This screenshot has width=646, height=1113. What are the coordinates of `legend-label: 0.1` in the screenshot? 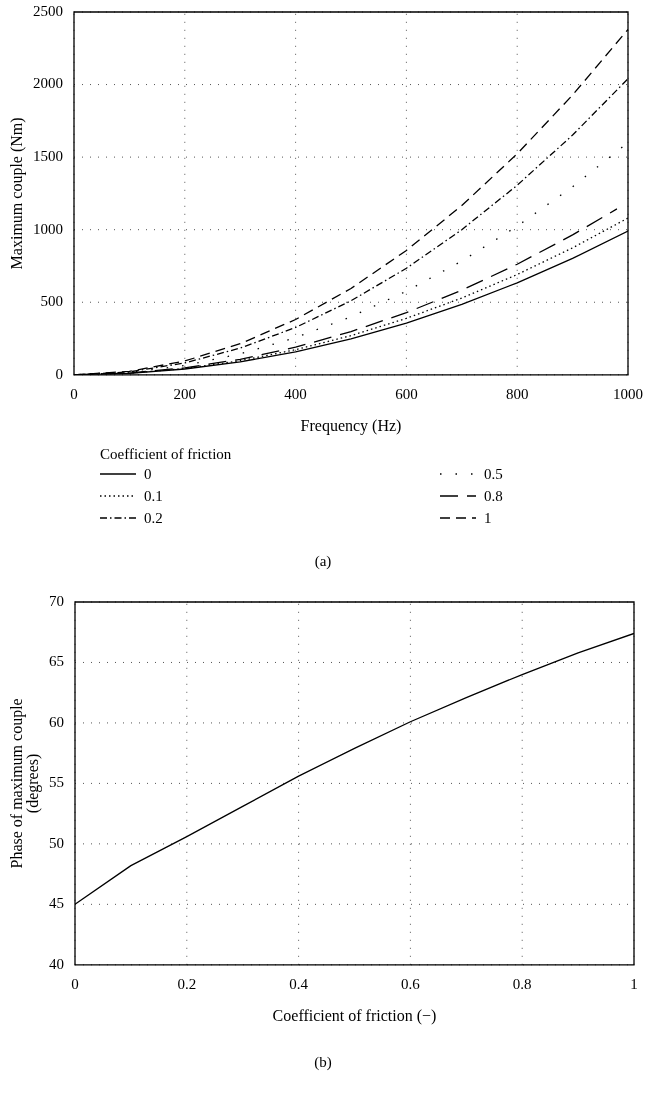 It's located at (153, 496).